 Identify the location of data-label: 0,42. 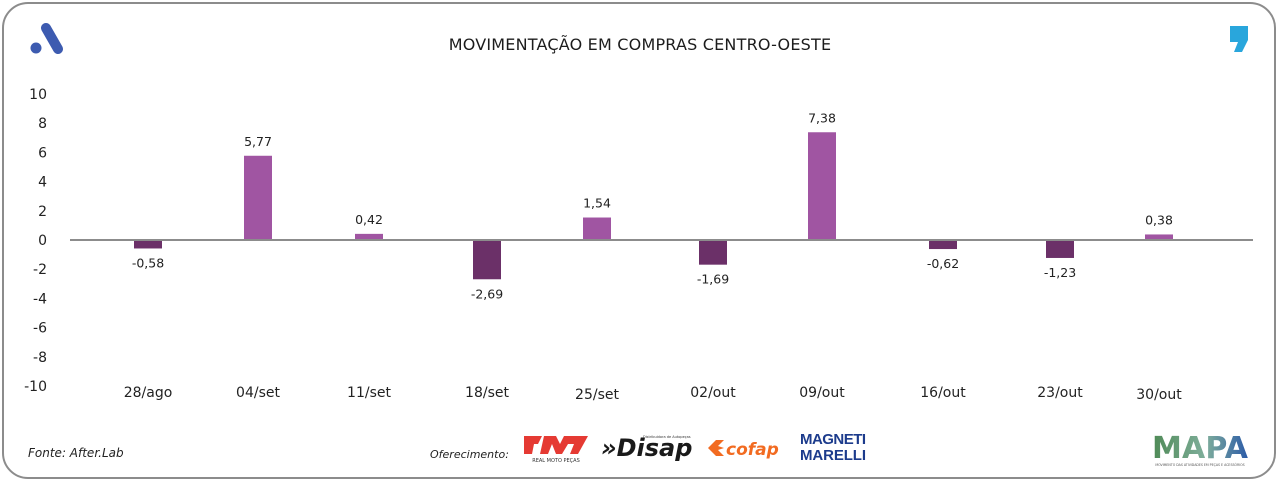
(369, 219).